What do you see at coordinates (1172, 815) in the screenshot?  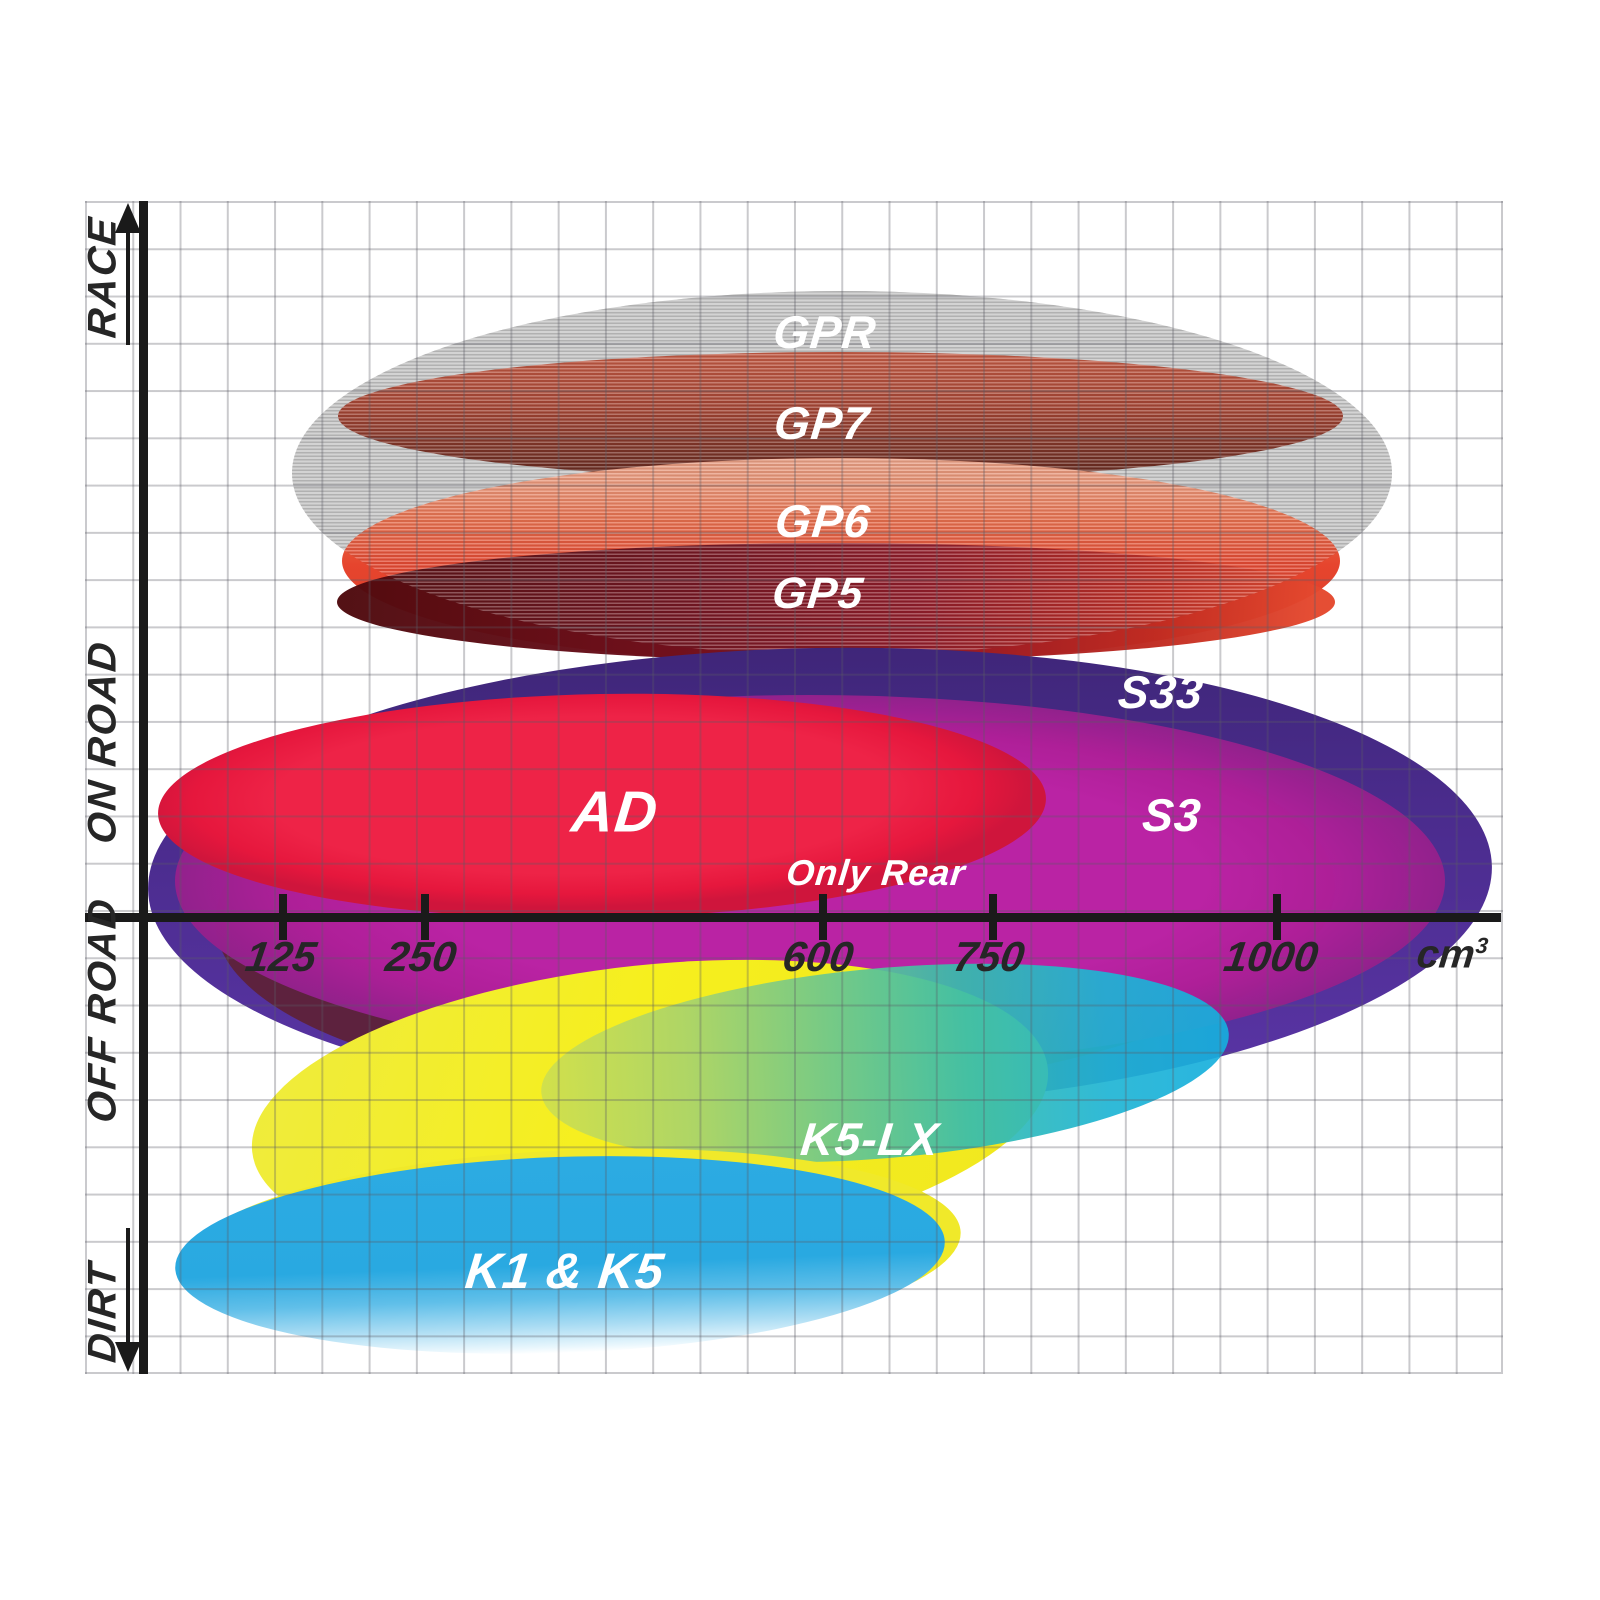 I see `label-s3: S3` at bounding box center [1172, 815].